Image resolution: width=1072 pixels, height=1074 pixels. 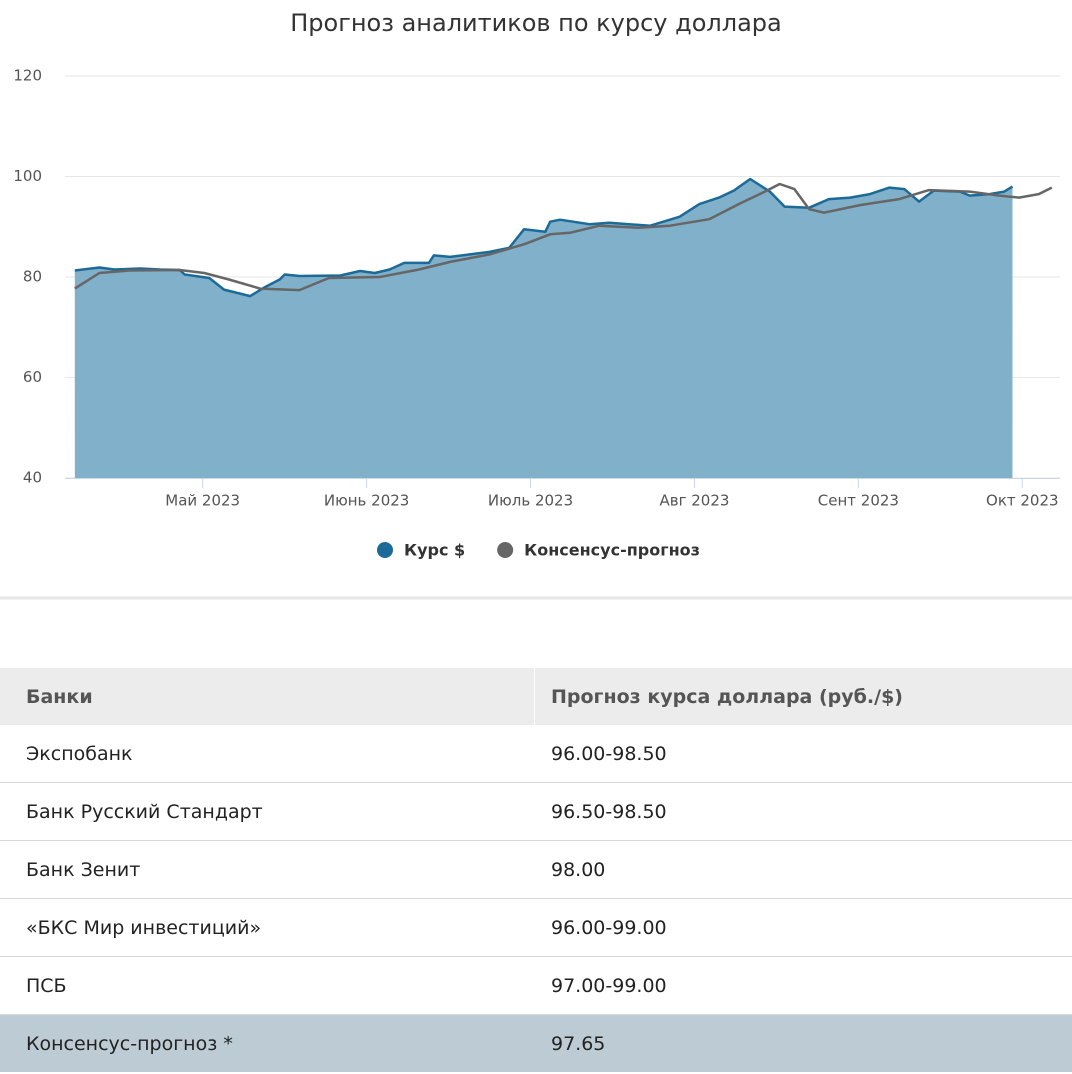 I want to click on y-tick-label: 40, so click(x=32, y=478).